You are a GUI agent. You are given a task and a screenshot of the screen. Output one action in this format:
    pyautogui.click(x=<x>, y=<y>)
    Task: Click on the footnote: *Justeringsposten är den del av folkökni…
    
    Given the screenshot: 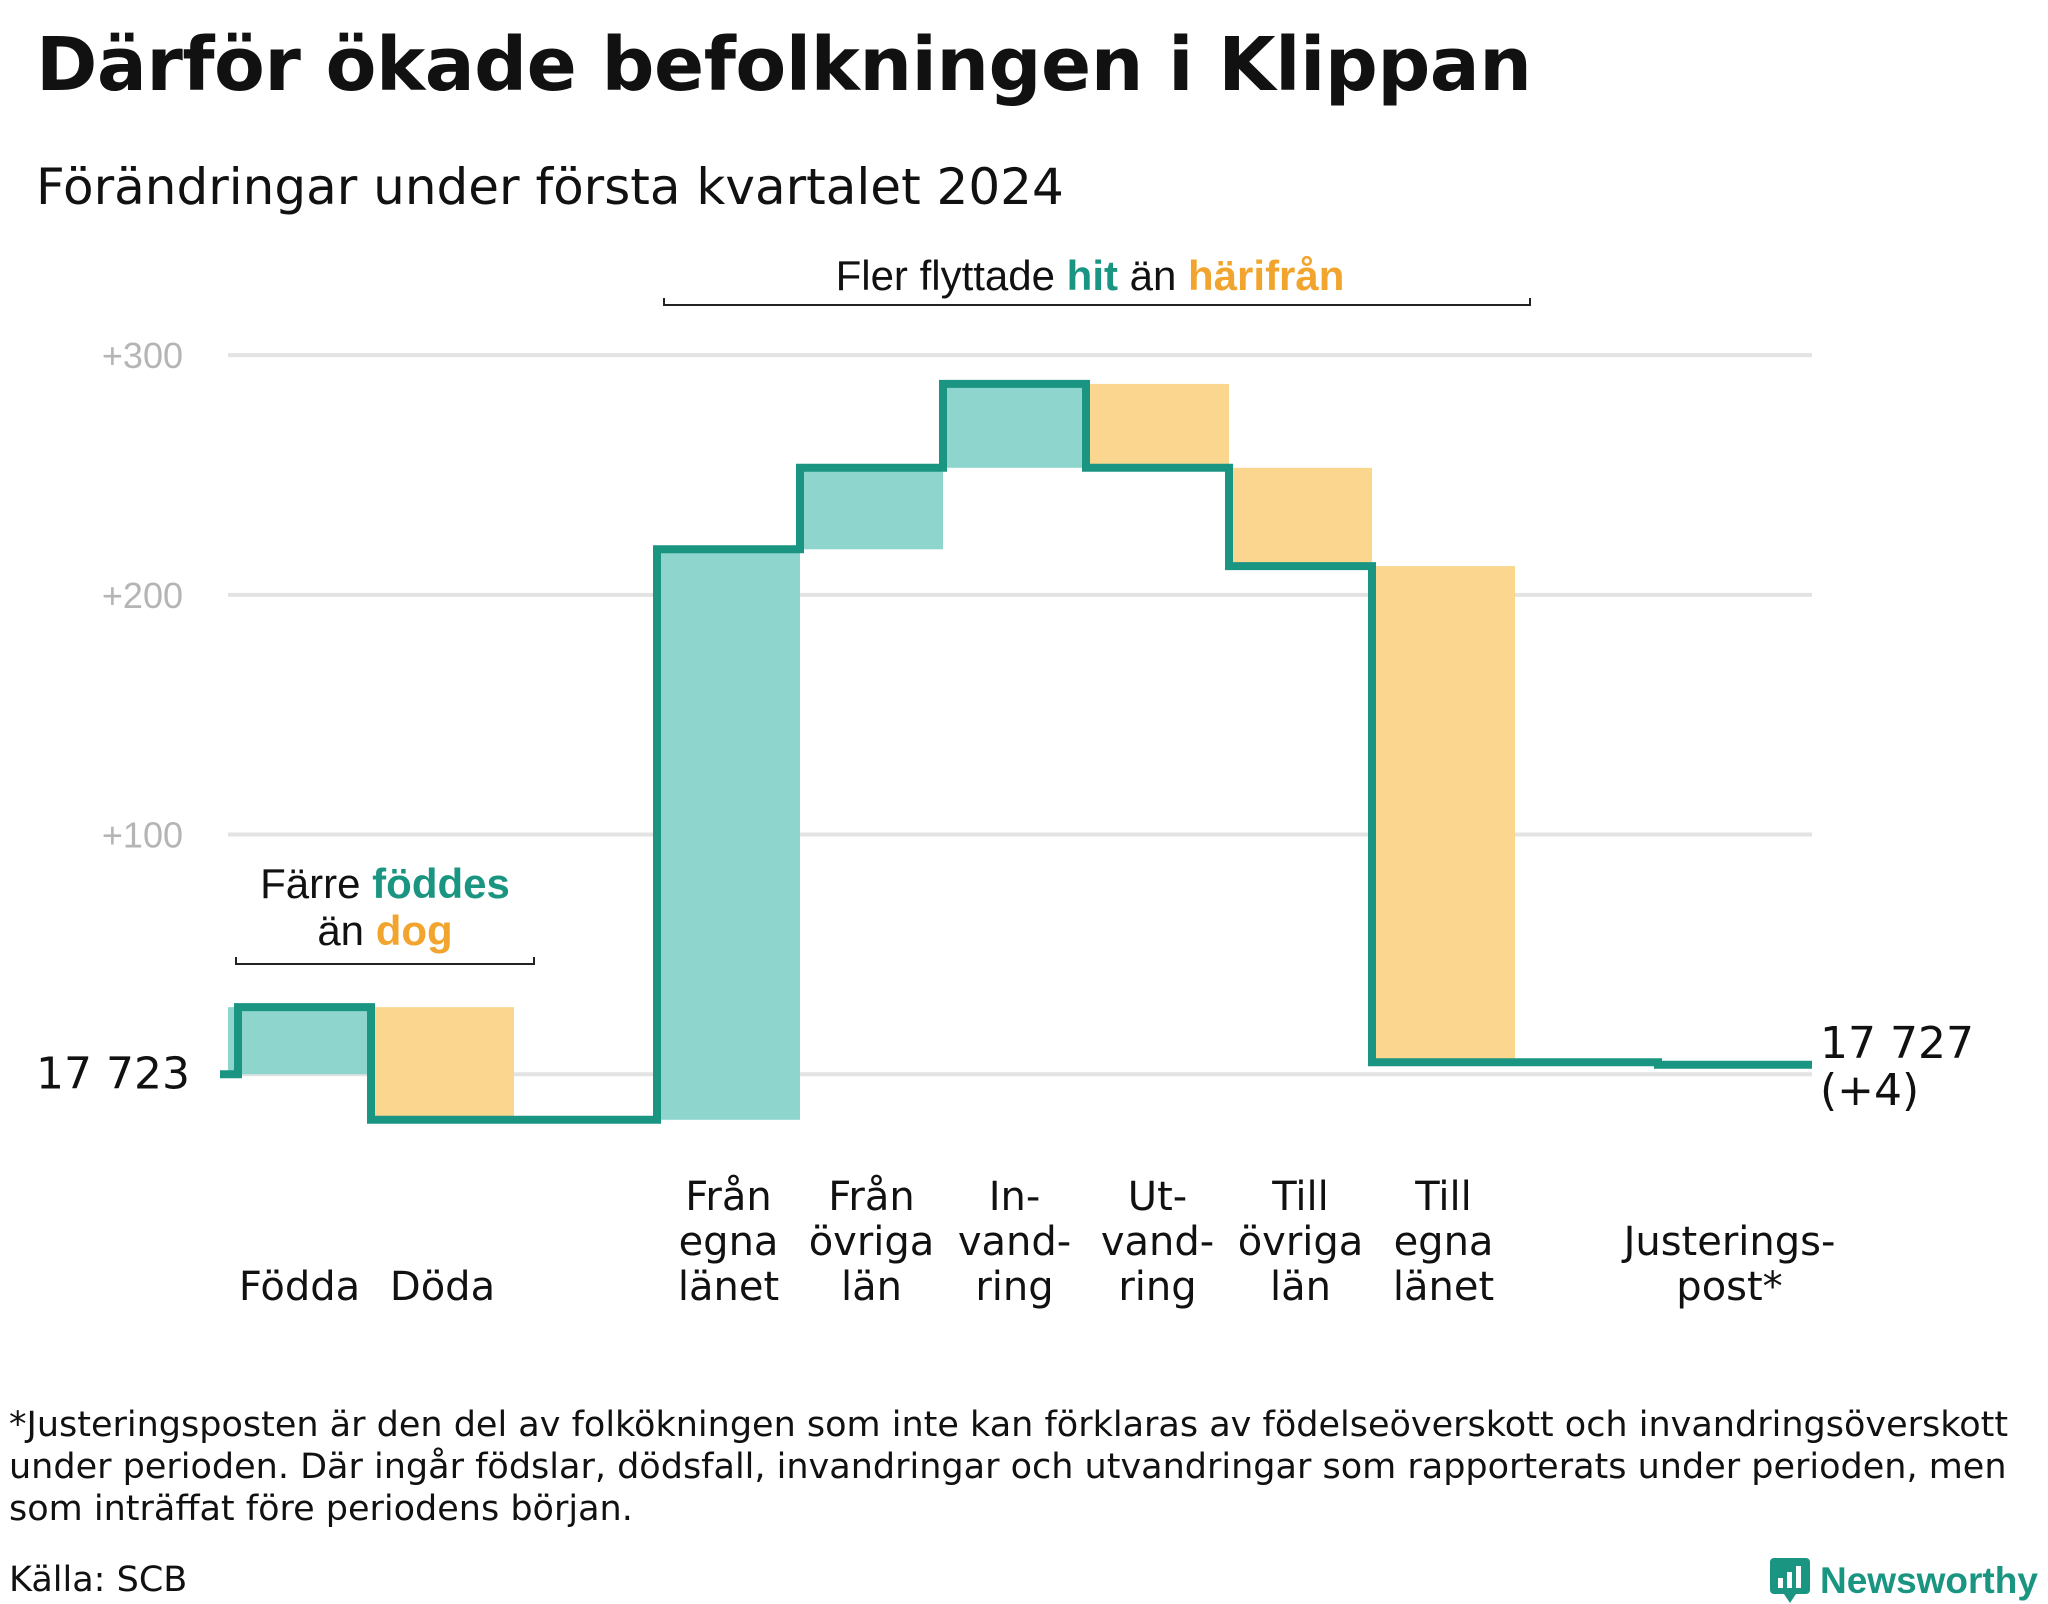 What is the action you would take?
    pyautogui.click(x=1009, y=1467)
    